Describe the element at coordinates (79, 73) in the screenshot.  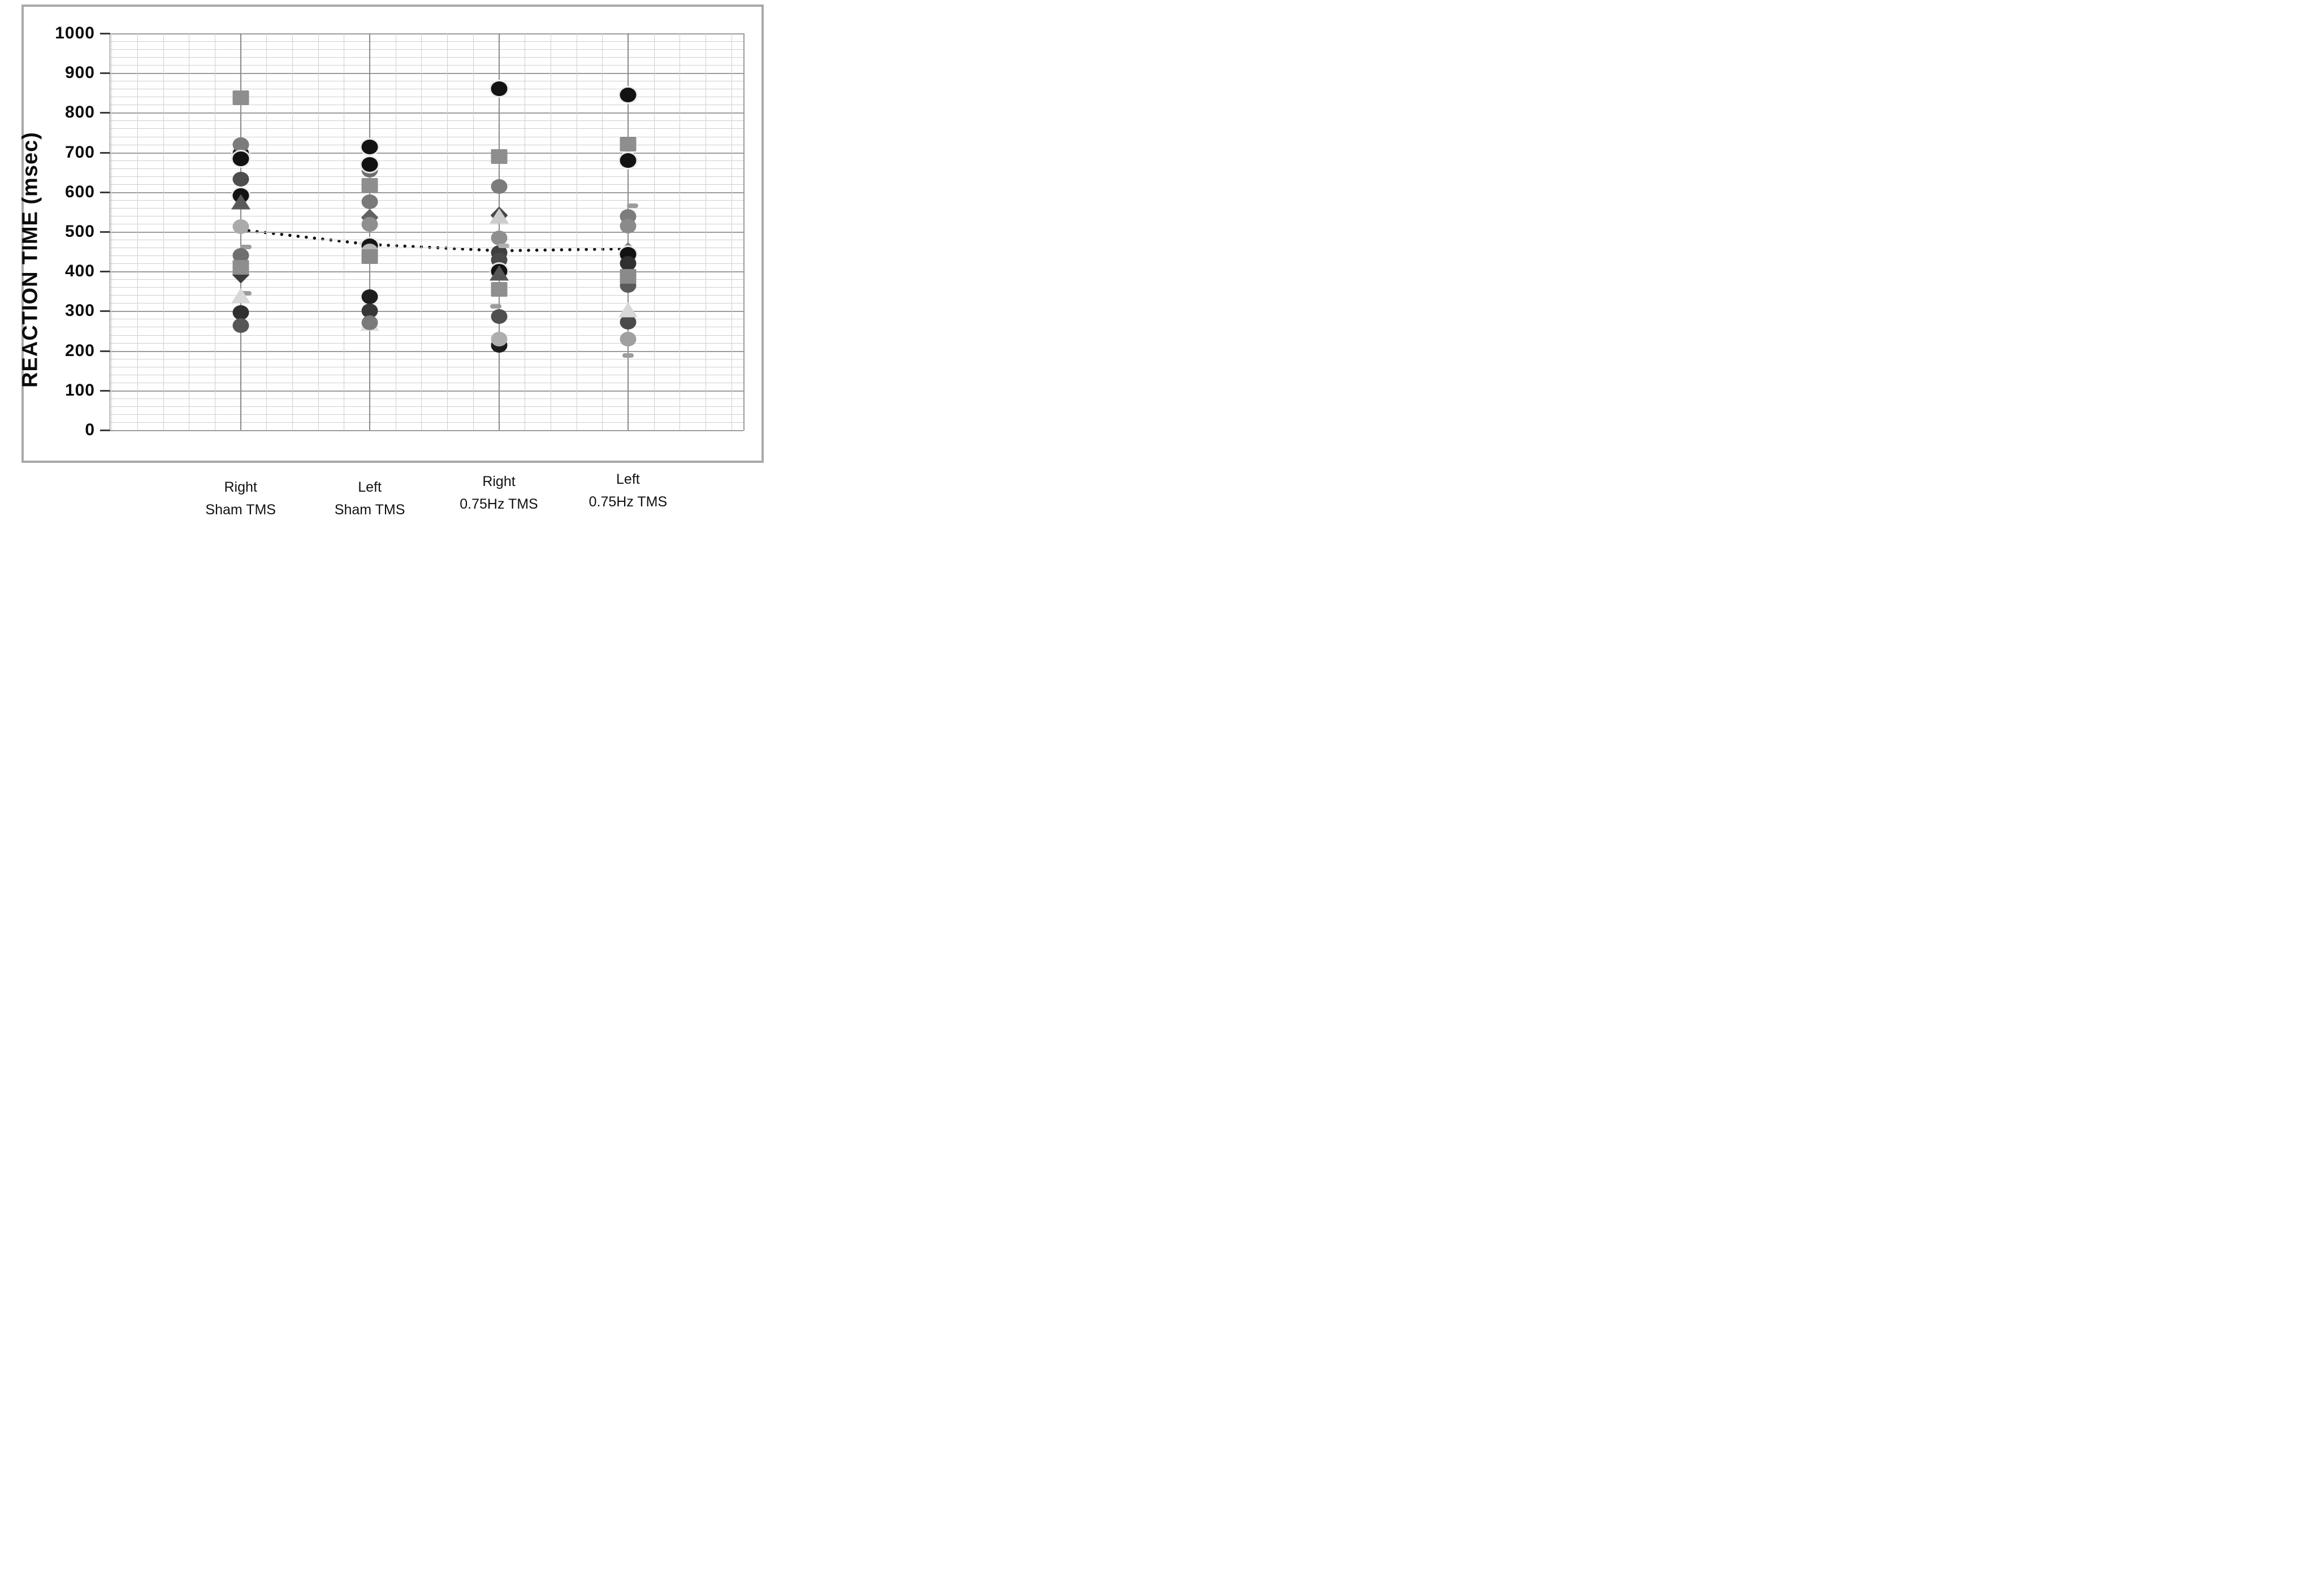
I see `y-tick-label: 900` at that location.